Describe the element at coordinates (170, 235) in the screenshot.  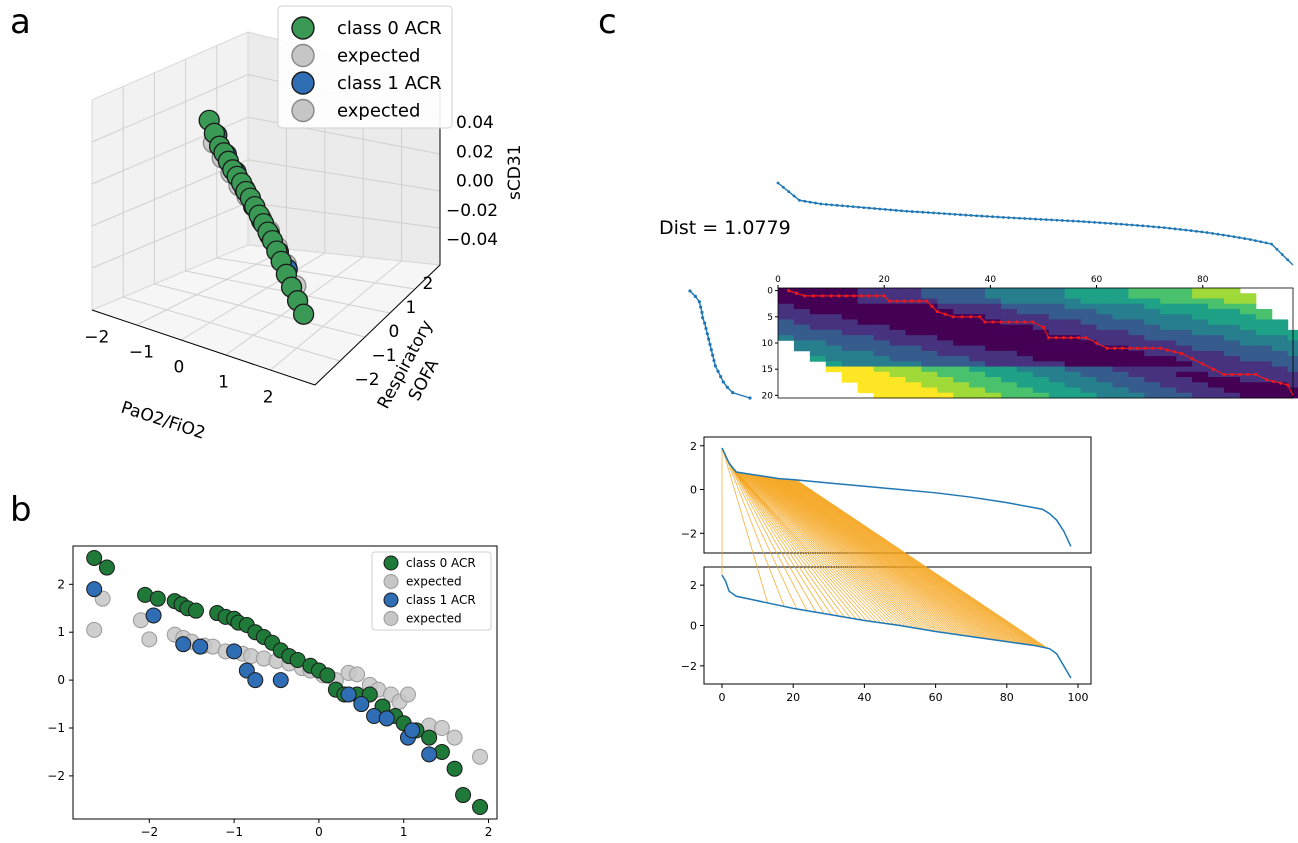
I see `grid-line` at that location.